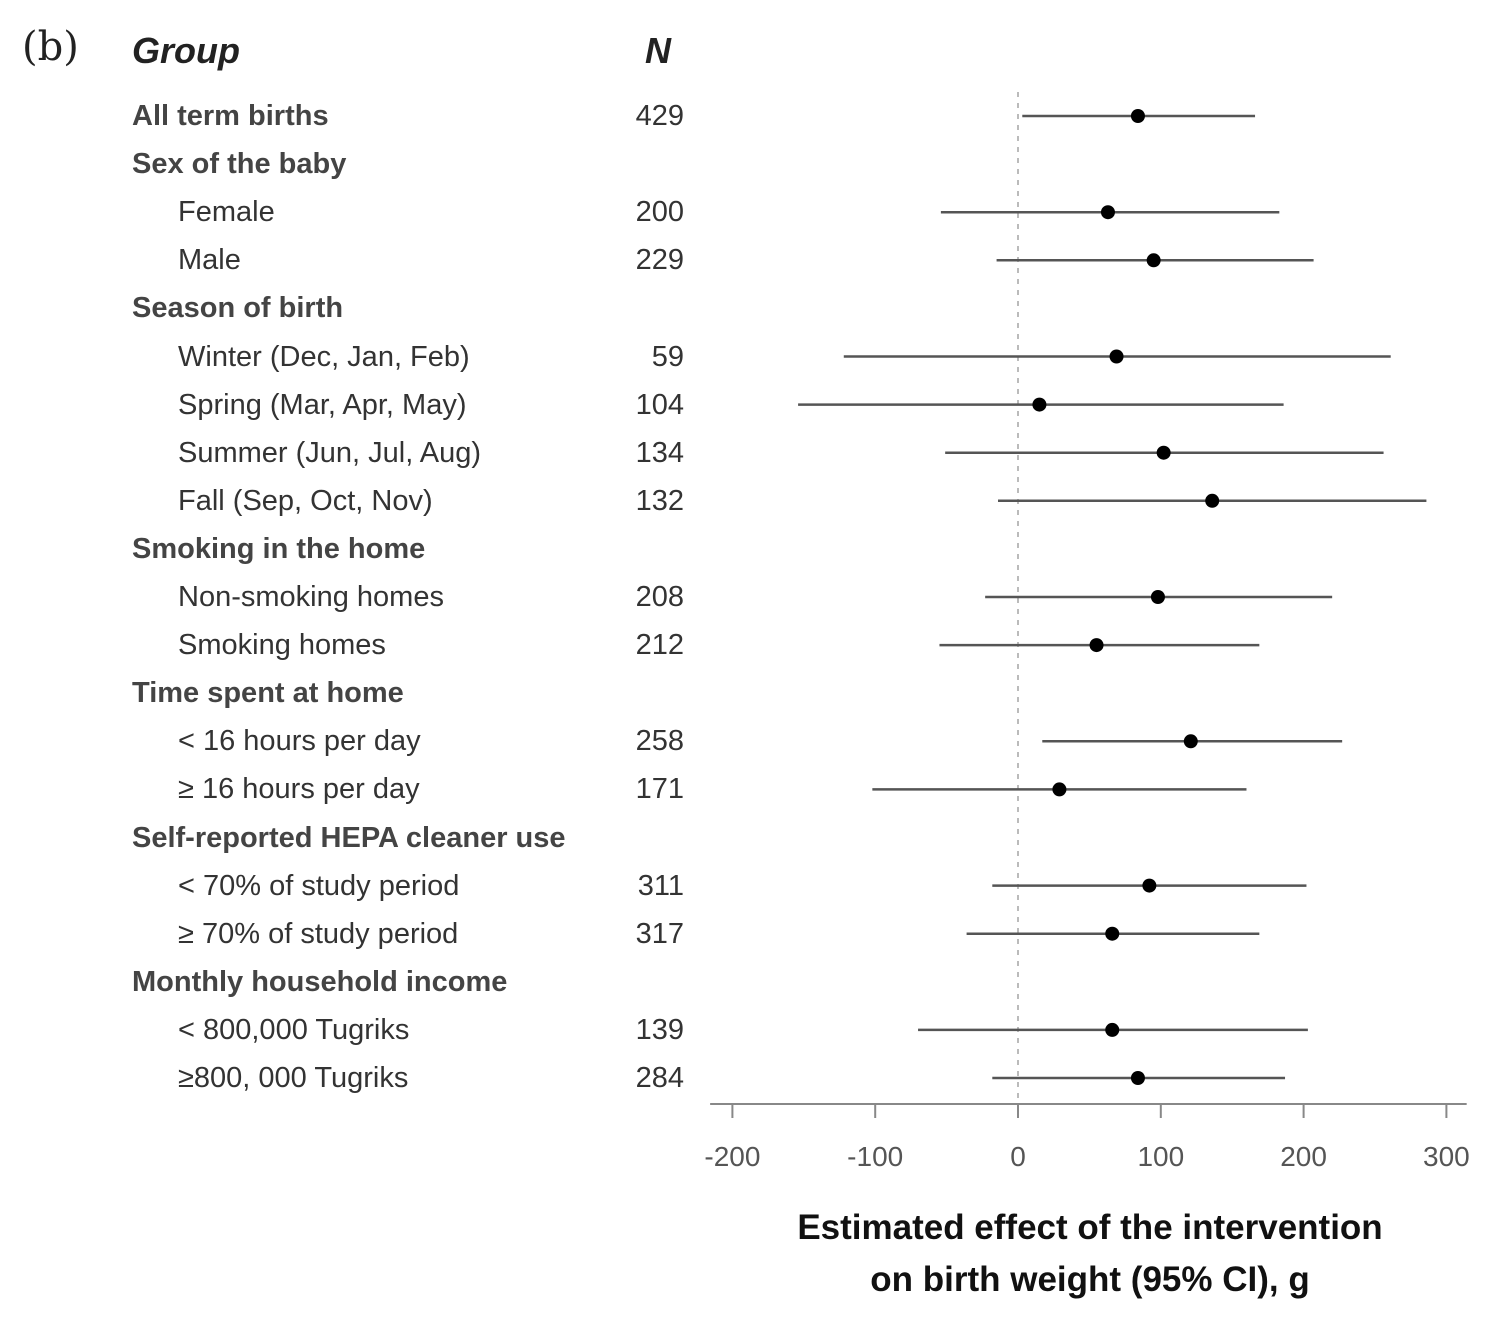  I want to click on group-heading-label: Smoking in the home, so click(279, 548).